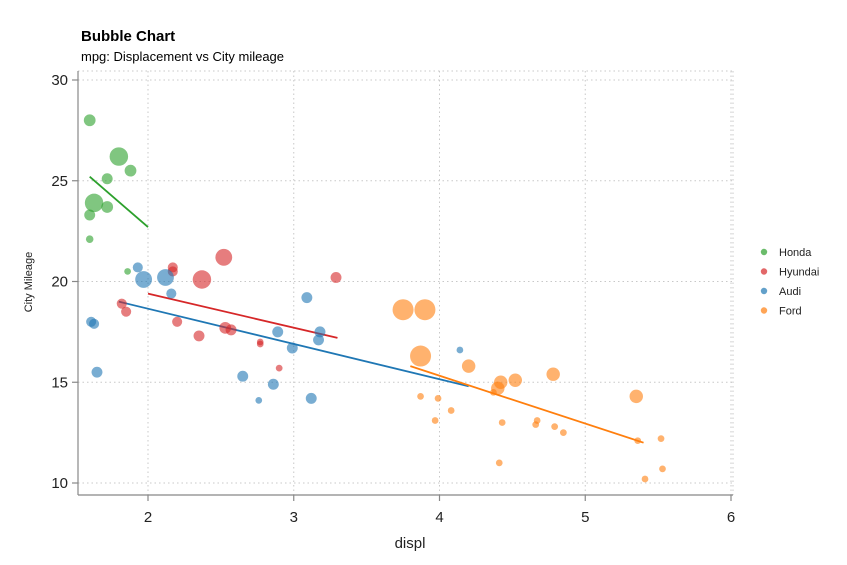  I want to click on legend: Honda Hyundai Audi Ford, so click(789, 282).